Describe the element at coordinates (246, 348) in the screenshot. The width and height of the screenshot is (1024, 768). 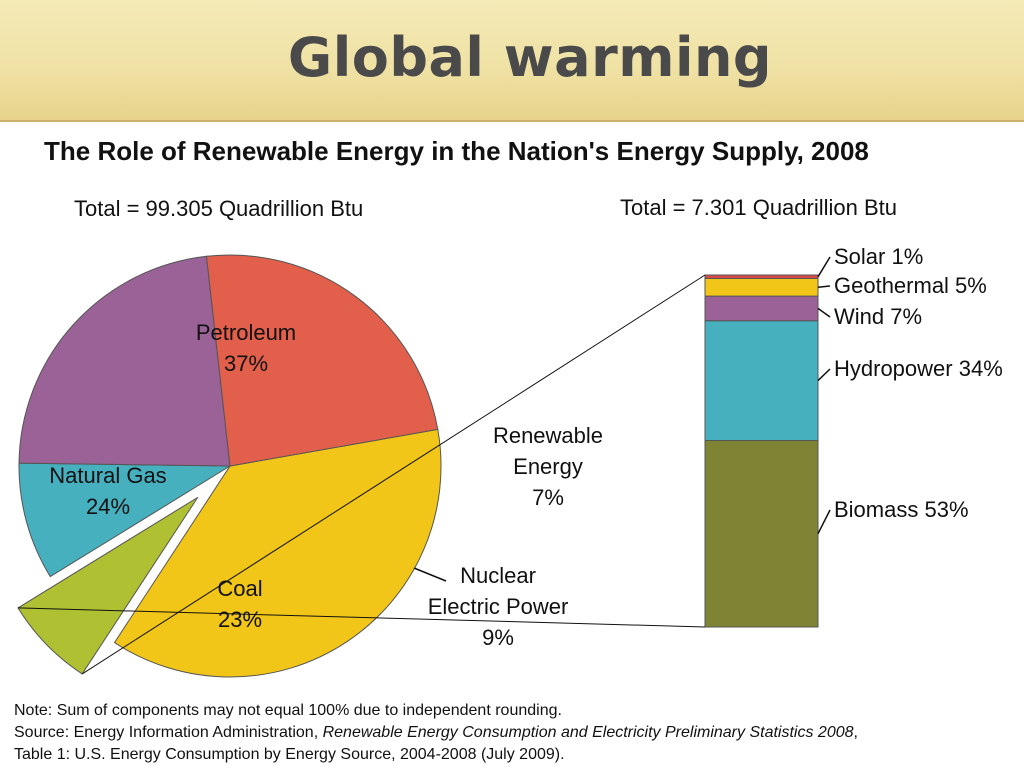
I see `pie-label-petroleum: Petroleum 37%` at that location.